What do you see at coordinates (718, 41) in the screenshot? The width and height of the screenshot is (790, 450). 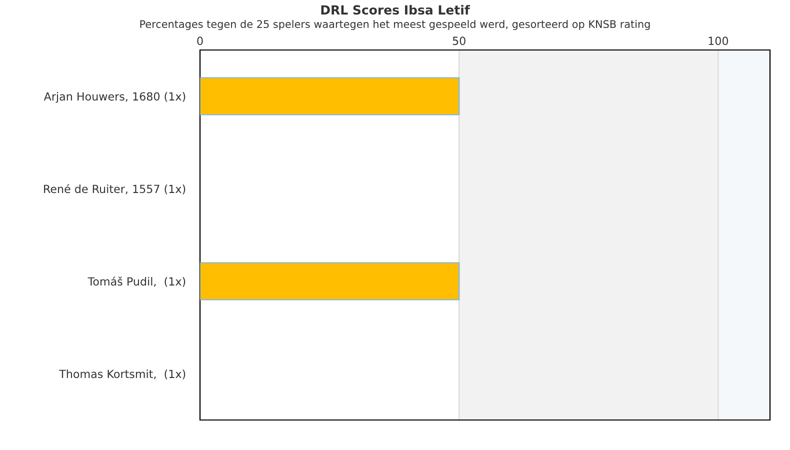 I see `x-tick-label: 100` at bounding box center [718, 41].